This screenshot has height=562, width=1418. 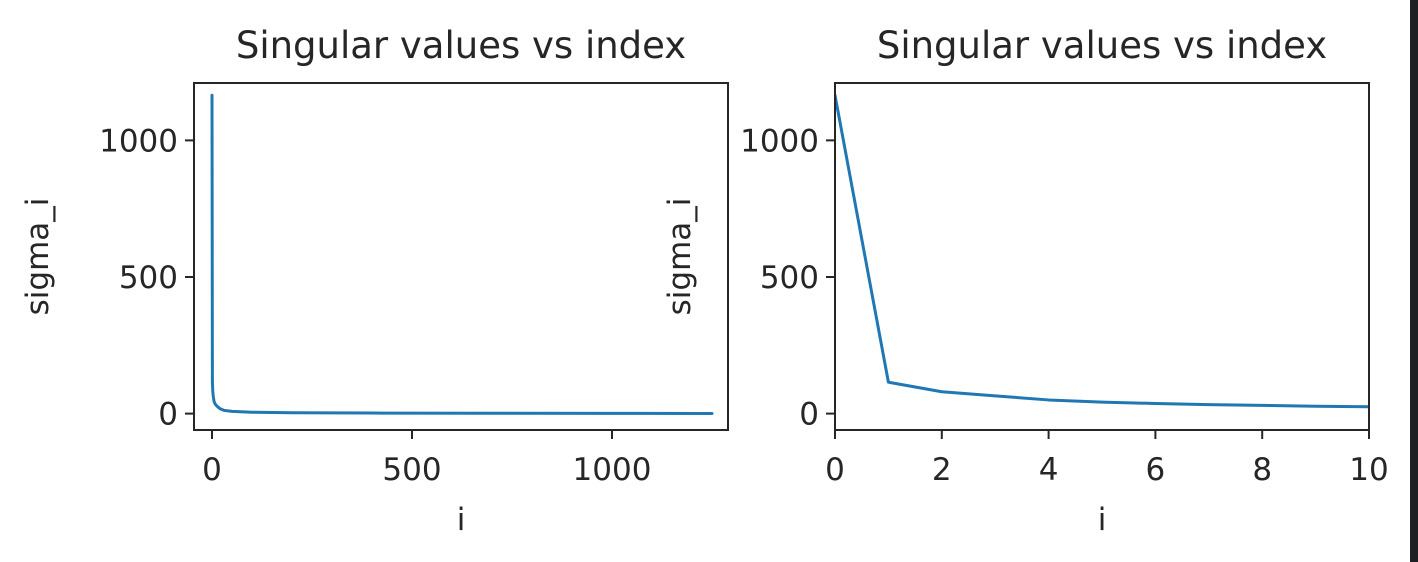 I want to click on x-tick-label: 1000, so click(x=612, y=470).